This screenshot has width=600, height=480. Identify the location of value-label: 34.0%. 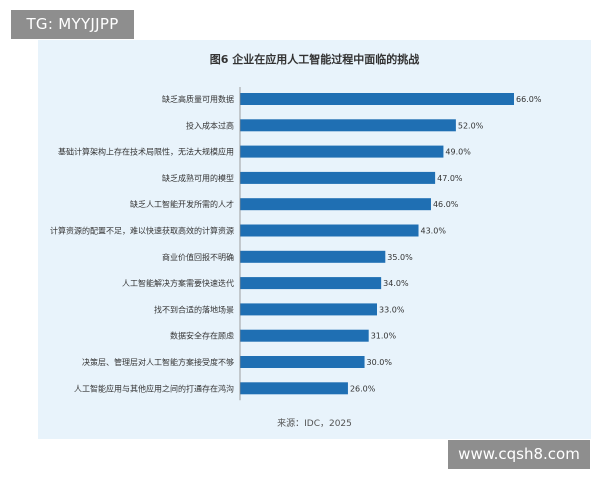
(396, 283).